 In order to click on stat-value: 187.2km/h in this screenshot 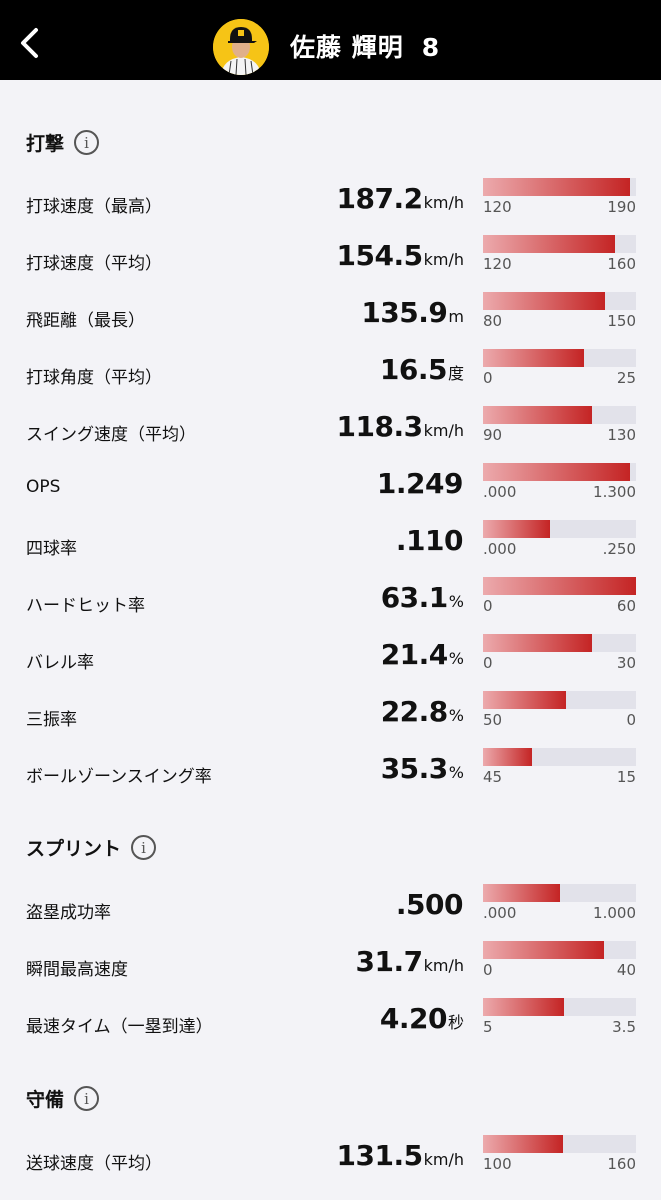, I will do `click(400, 198)`.